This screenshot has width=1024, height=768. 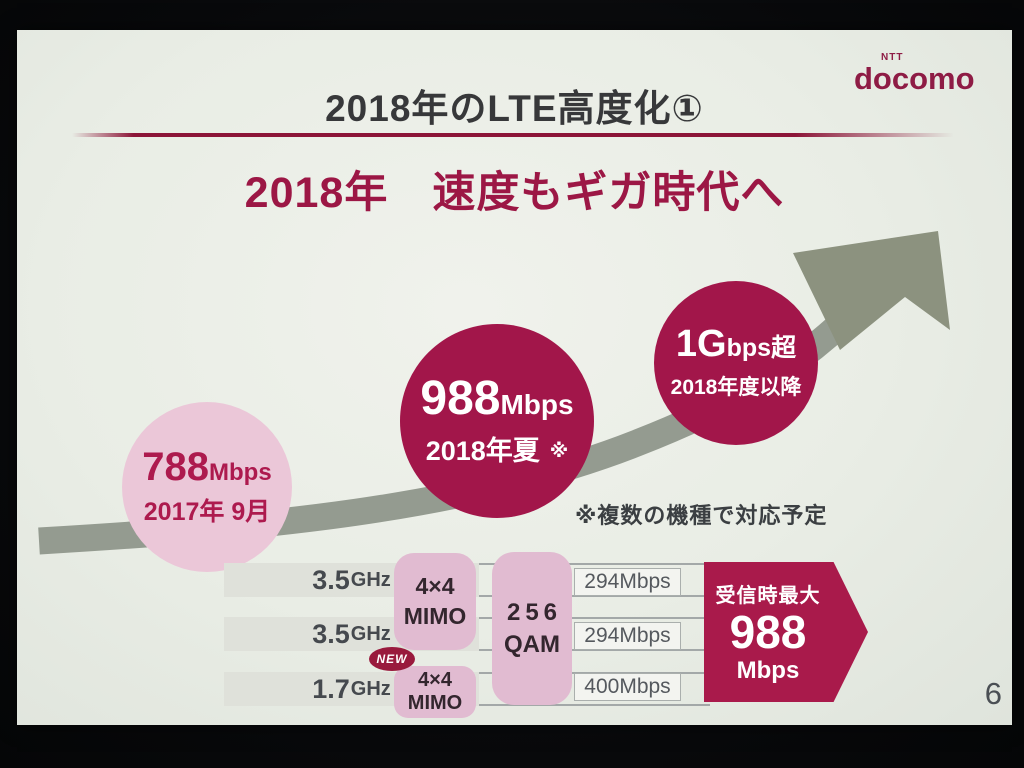 I want to click on mimo-box-2: 4×4 MIMO, so click(x=435, y=692).